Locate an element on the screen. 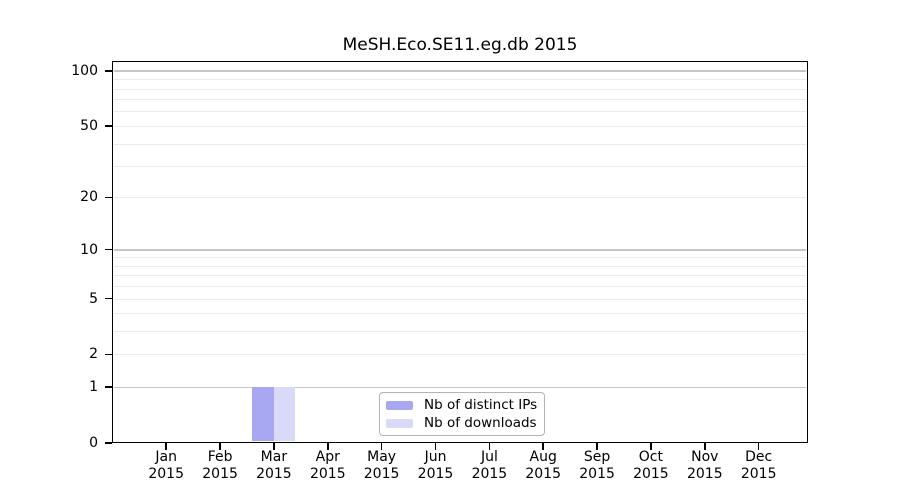 This screenshot has height=500, width=900. x-tick-label: Dec 2015 is located at coordinates (759, 466).